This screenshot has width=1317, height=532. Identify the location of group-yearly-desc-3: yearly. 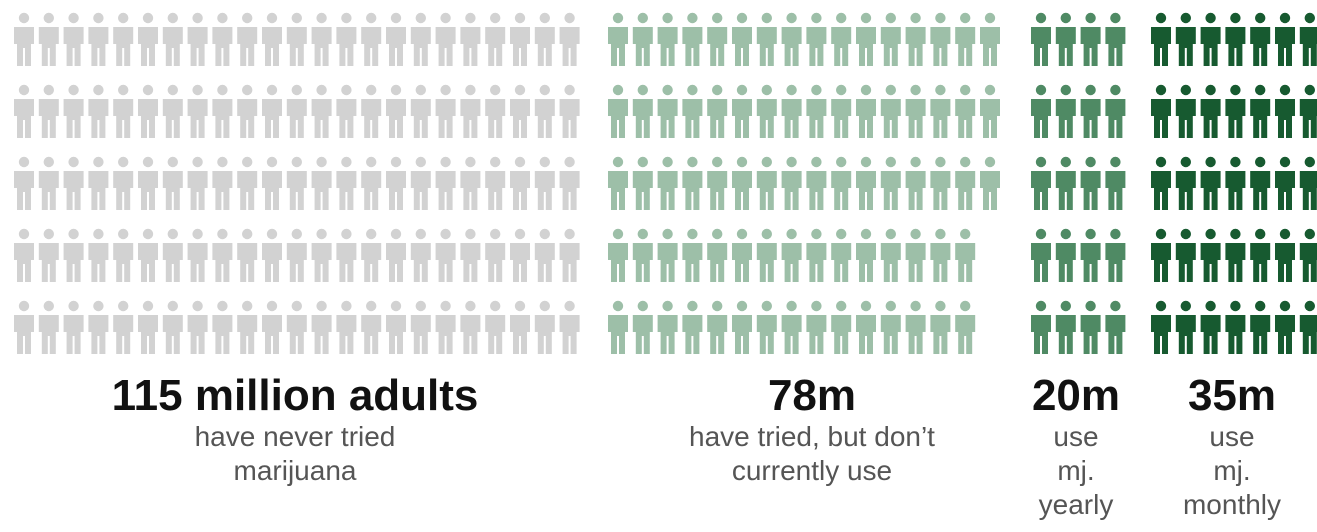
(1076, 504).